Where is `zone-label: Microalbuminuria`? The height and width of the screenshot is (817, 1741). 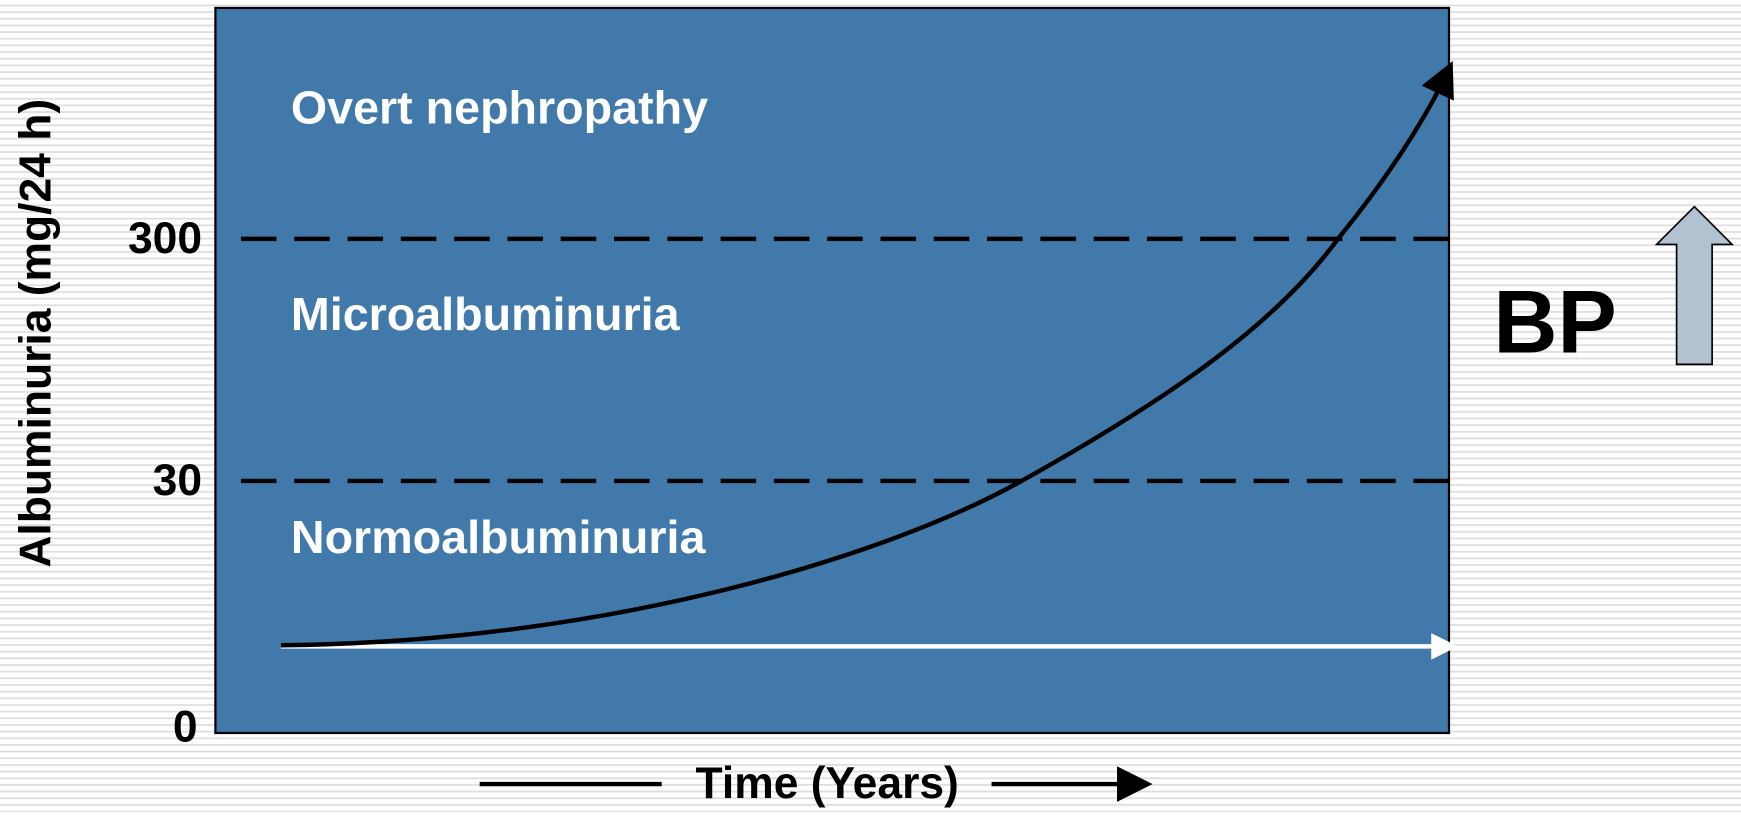 zone-label: Microalbuminuria is located at coordinates (486, 314).